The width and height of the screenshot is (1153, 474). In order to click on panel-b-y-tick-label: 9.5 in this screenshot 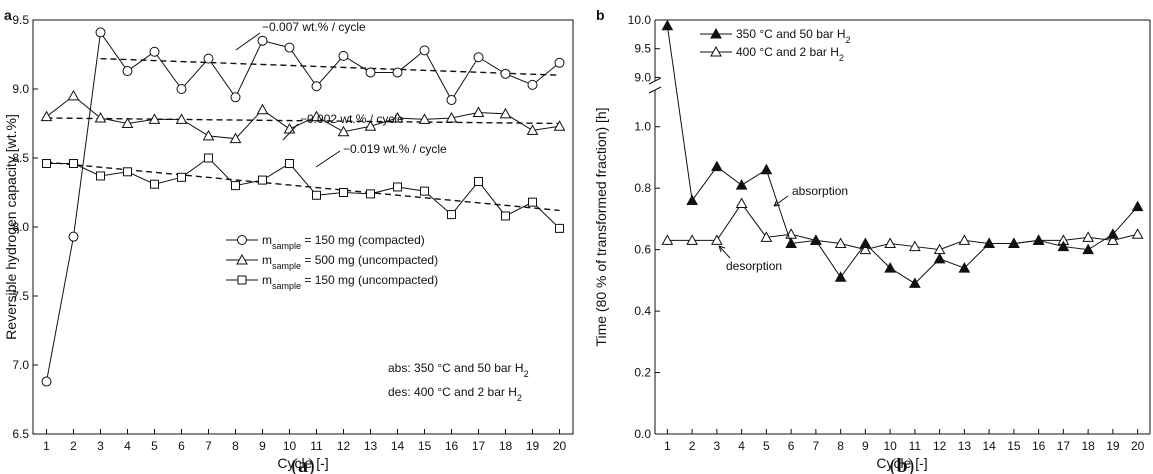, I will do `click(642, 49)`.